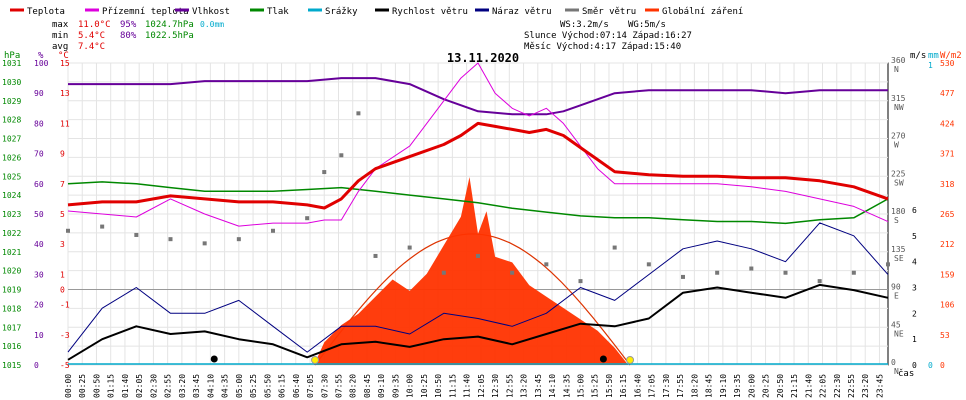 This screenshot has width=966, height=400. I want to click on tick-label-degc: 1, so click(62, 274).